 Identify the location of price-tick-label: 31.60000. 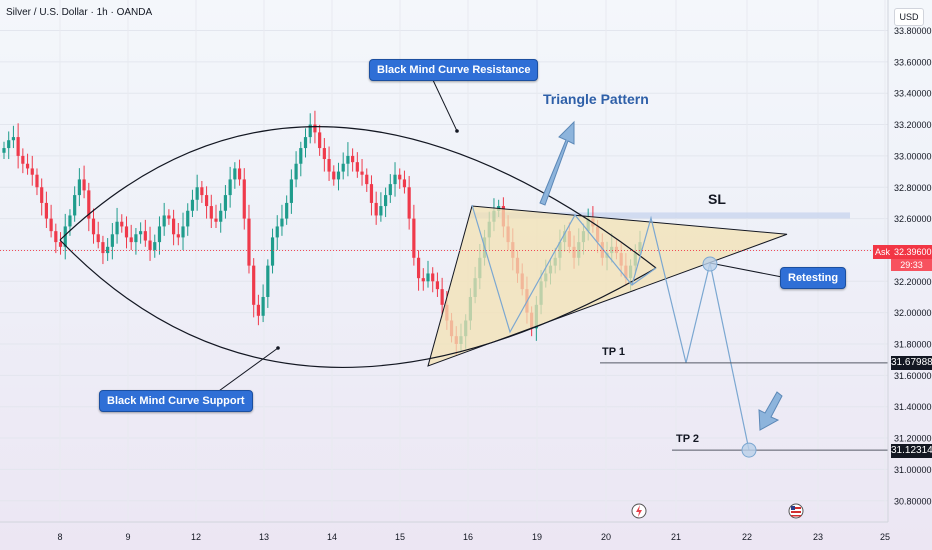
(913, 376).